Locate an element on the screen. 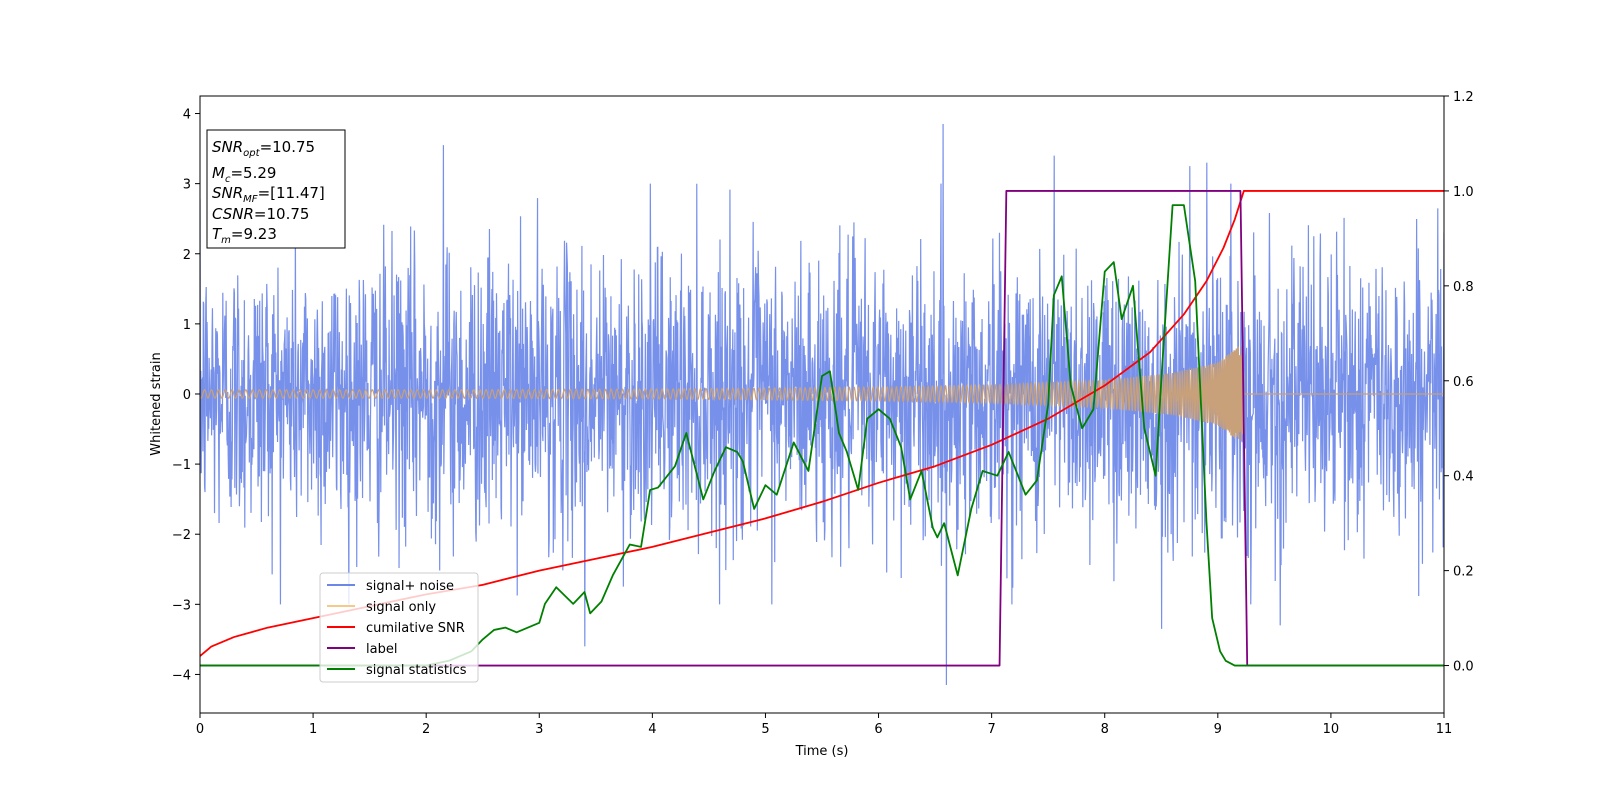  stat-line-mc: Mc=5.29 is located at coordinates (244, 174).